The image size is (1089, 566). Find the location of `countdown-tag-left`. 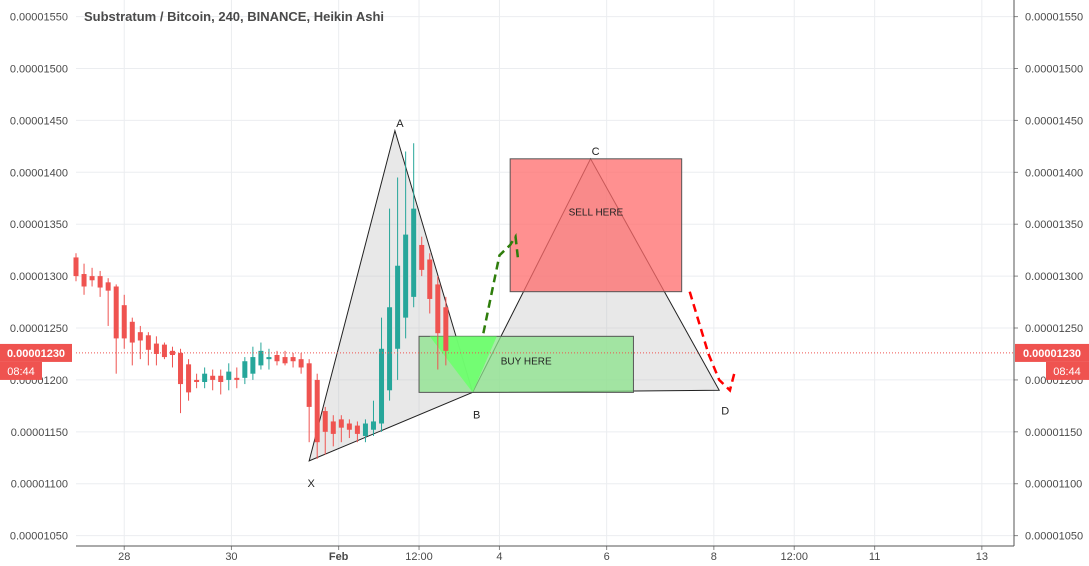

countdown-tag-left is located at coordinates (21, 370).